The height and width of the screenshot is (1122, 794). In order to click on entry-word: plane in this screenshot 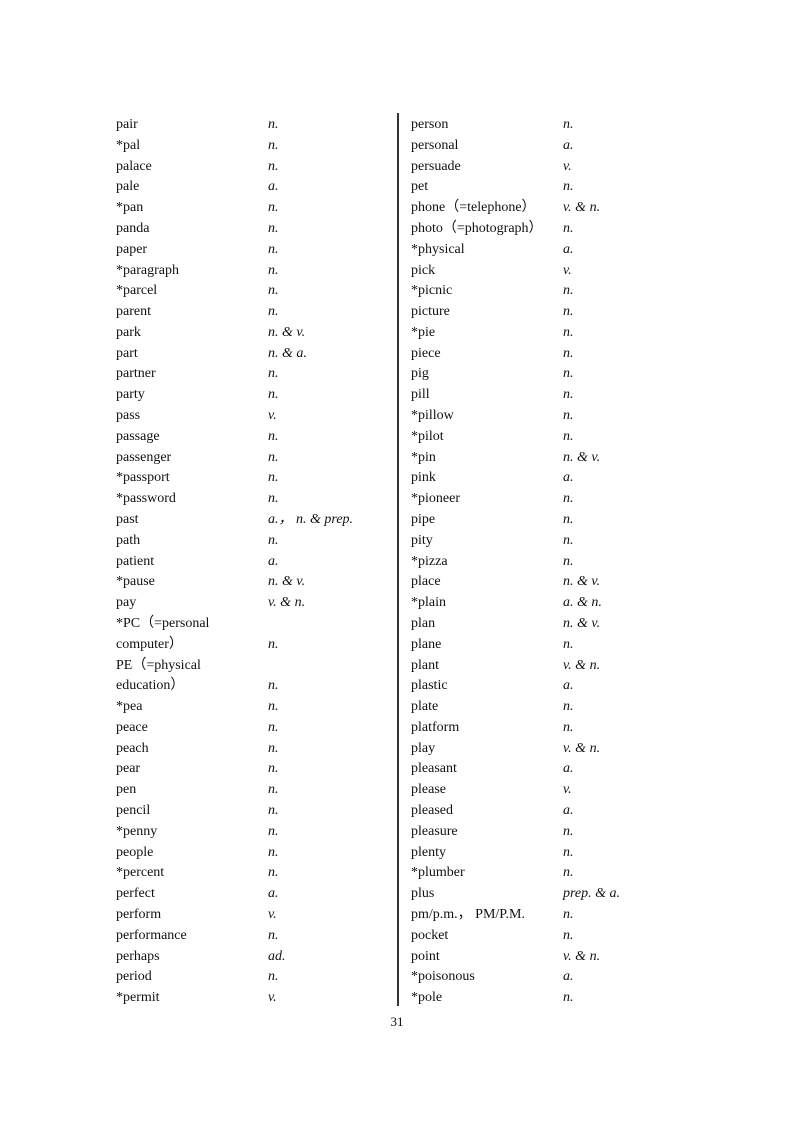, I will do `click(426, 644)`.